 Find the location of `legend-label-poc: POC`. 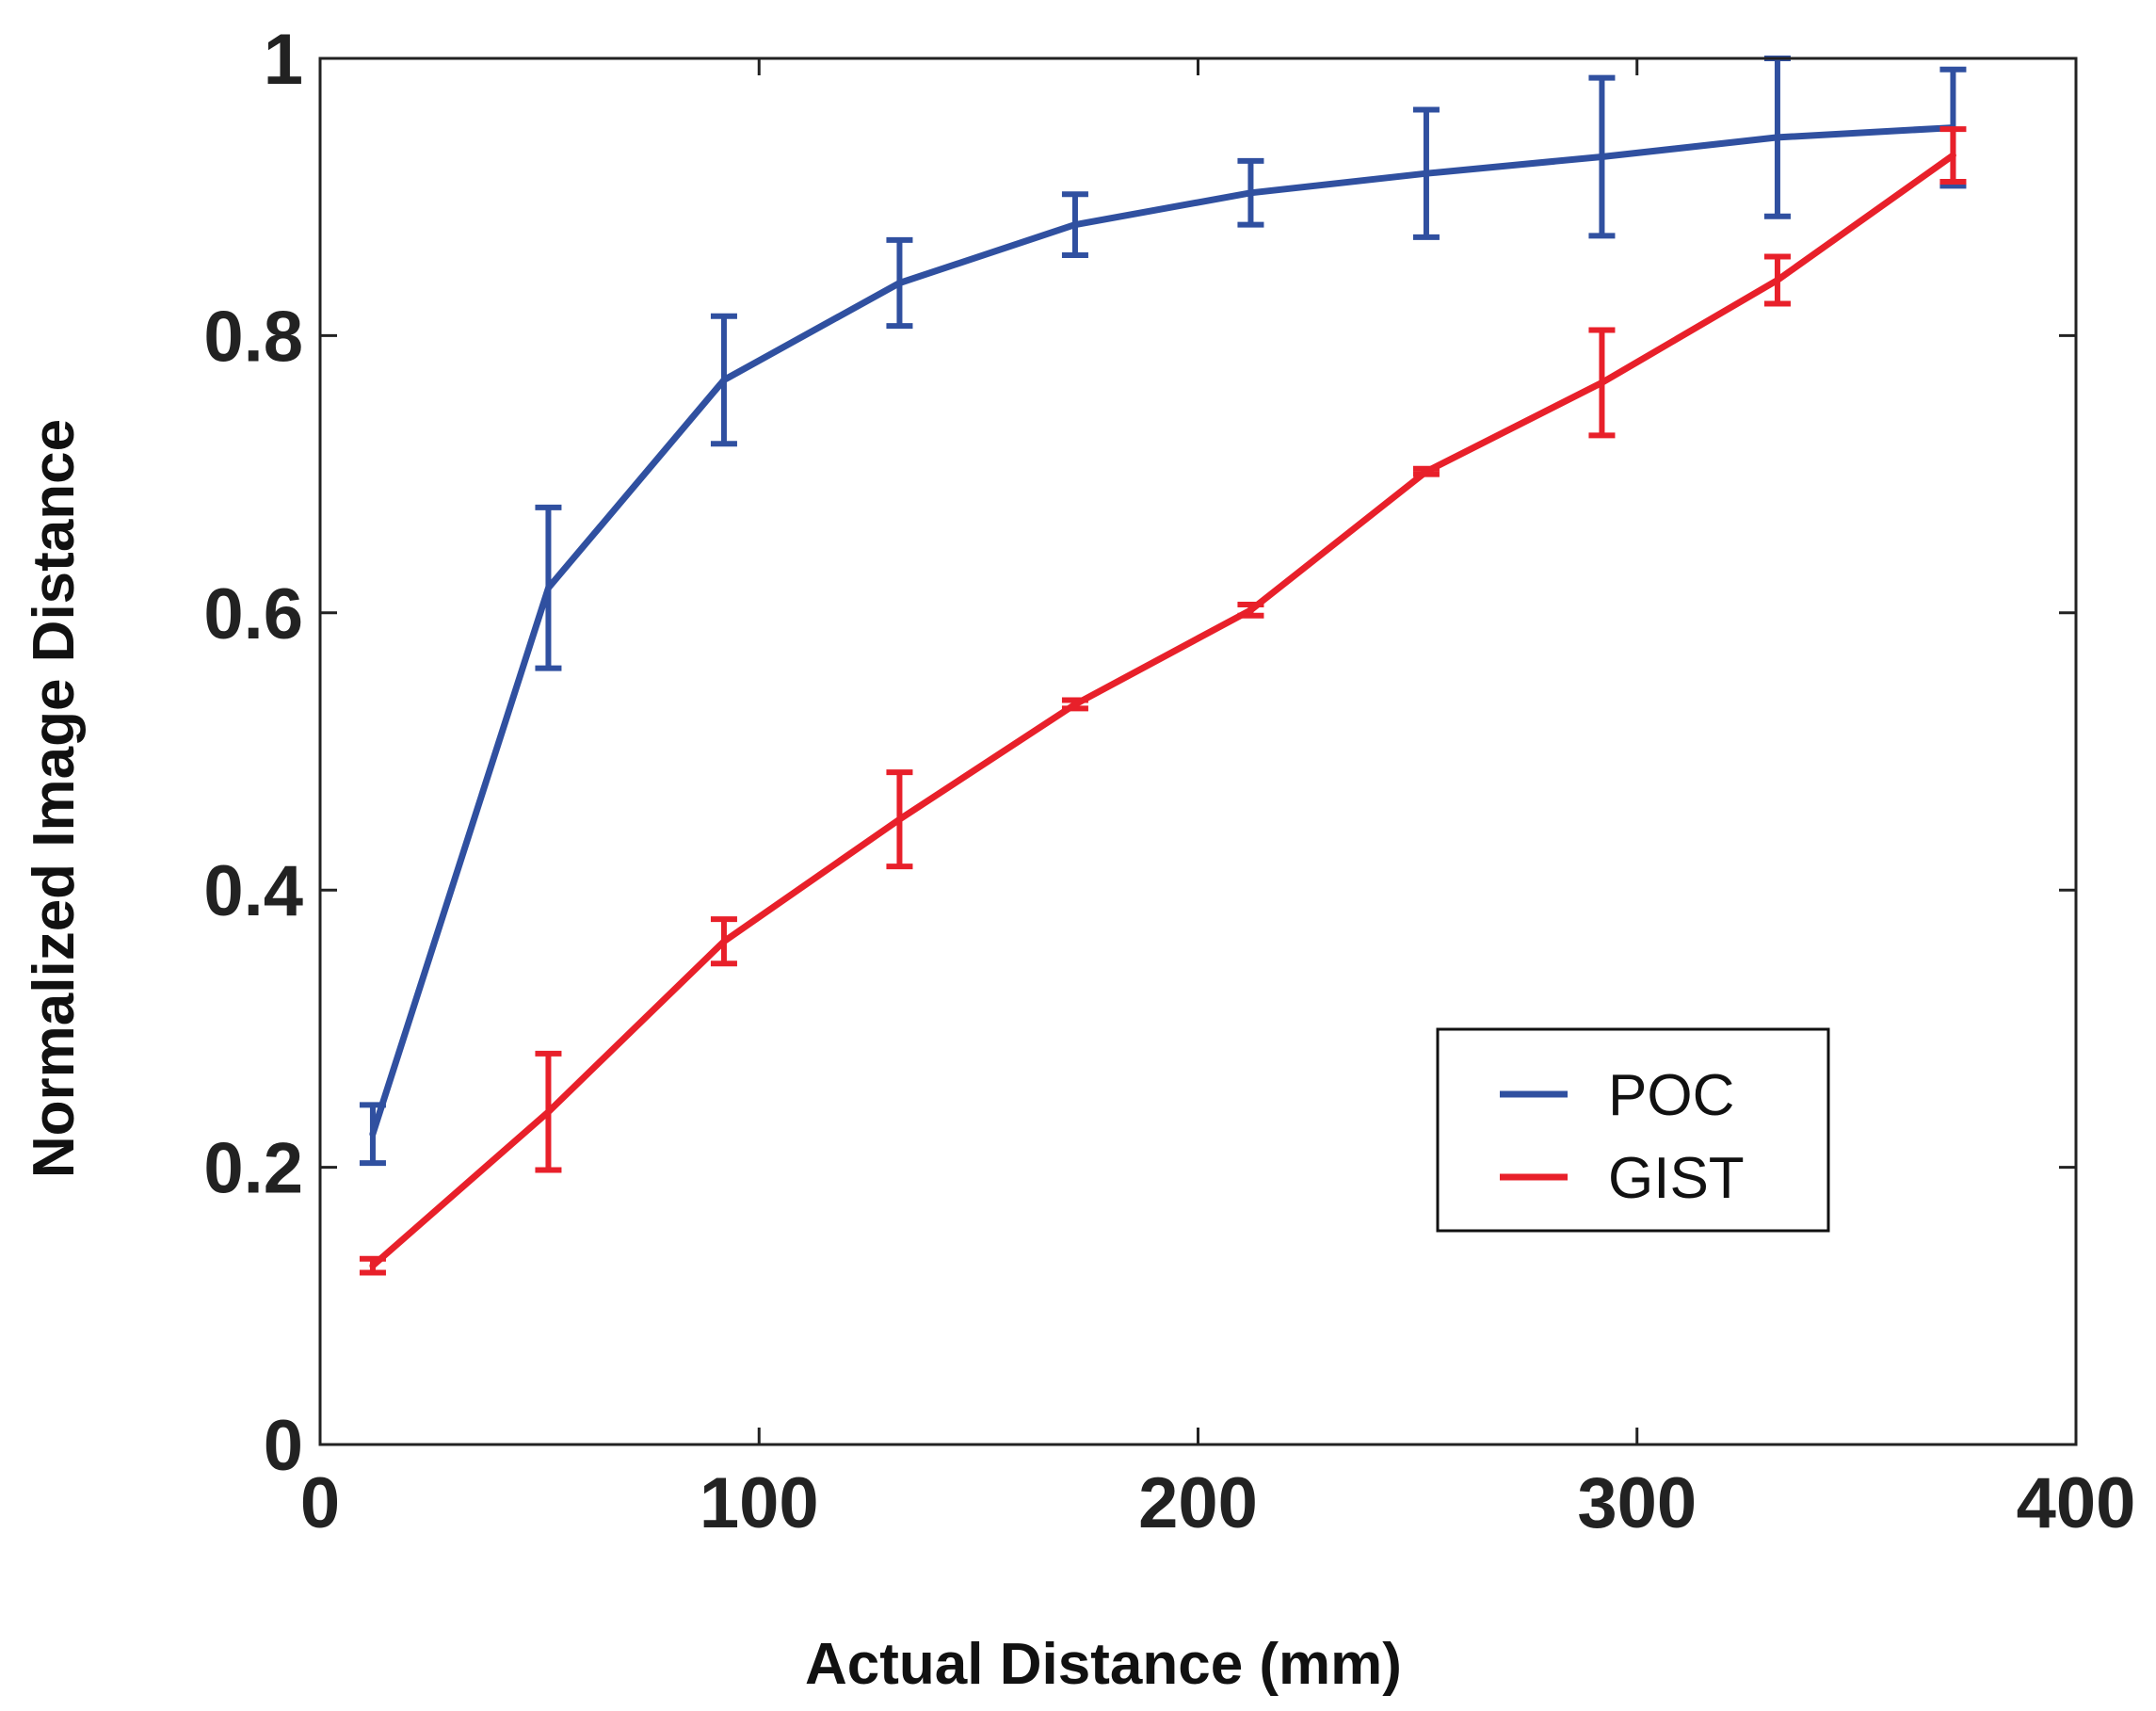

legend-label-poc: POC is located at coordinates (1671, 1095).